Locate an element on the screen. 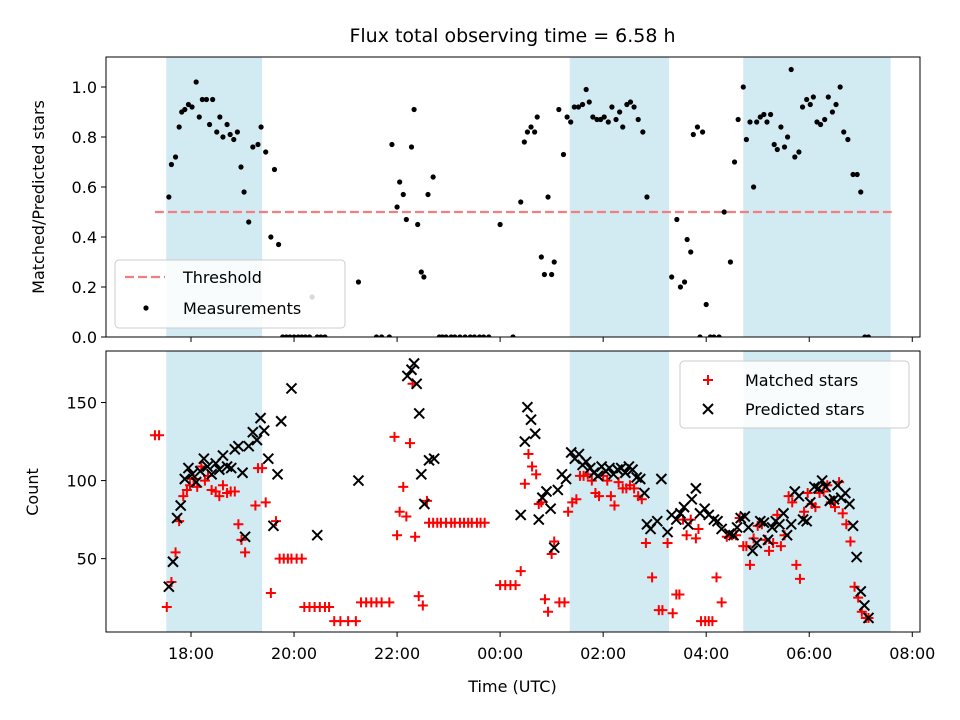  chart-title: Flux total observing time = 6.58 h is located at coordinates (512, 36).